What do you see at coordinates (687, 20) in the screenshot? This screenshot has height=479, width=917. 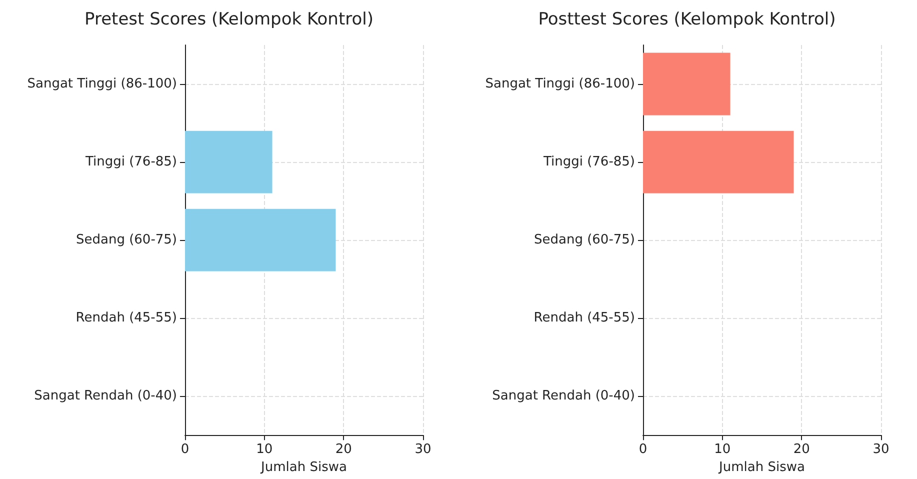 I see `chart-title: Posttest Scores (Kelompok Kontrol)` at bounding box center [687, 20].